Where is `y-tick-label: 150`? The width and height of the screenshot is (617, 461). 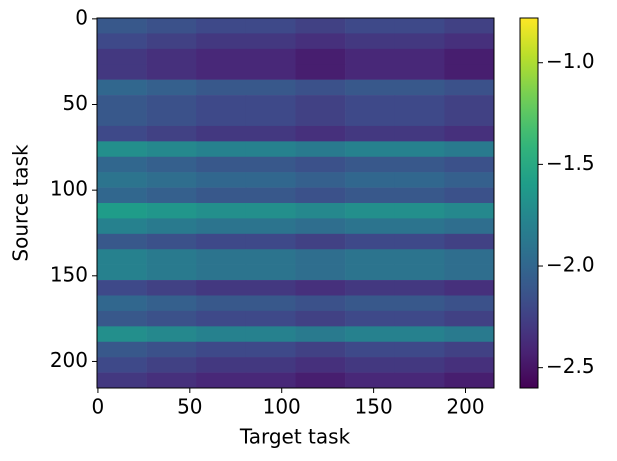 y-tick-label: 150 is located at coordinates (69, 274).